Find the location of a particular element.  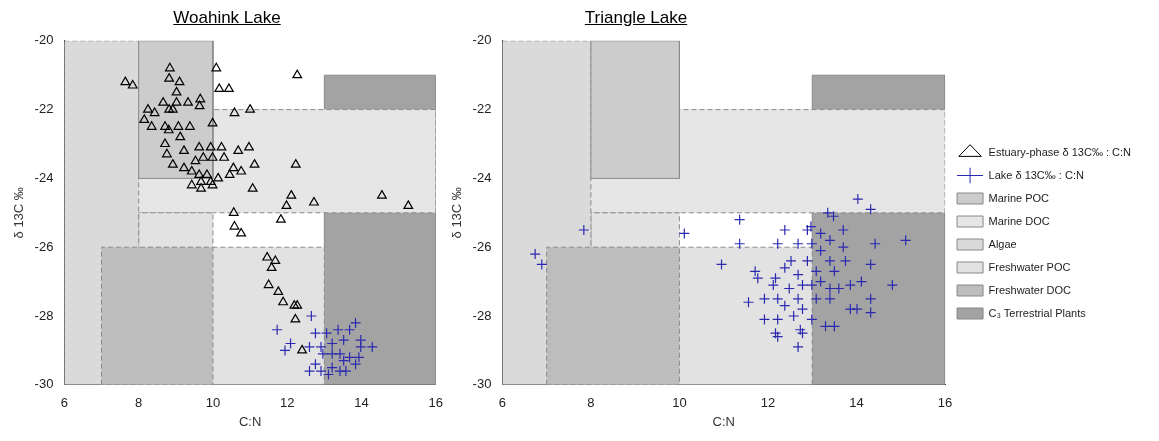

legend-label: Marine DOC is located at coordinates (1019, 220).